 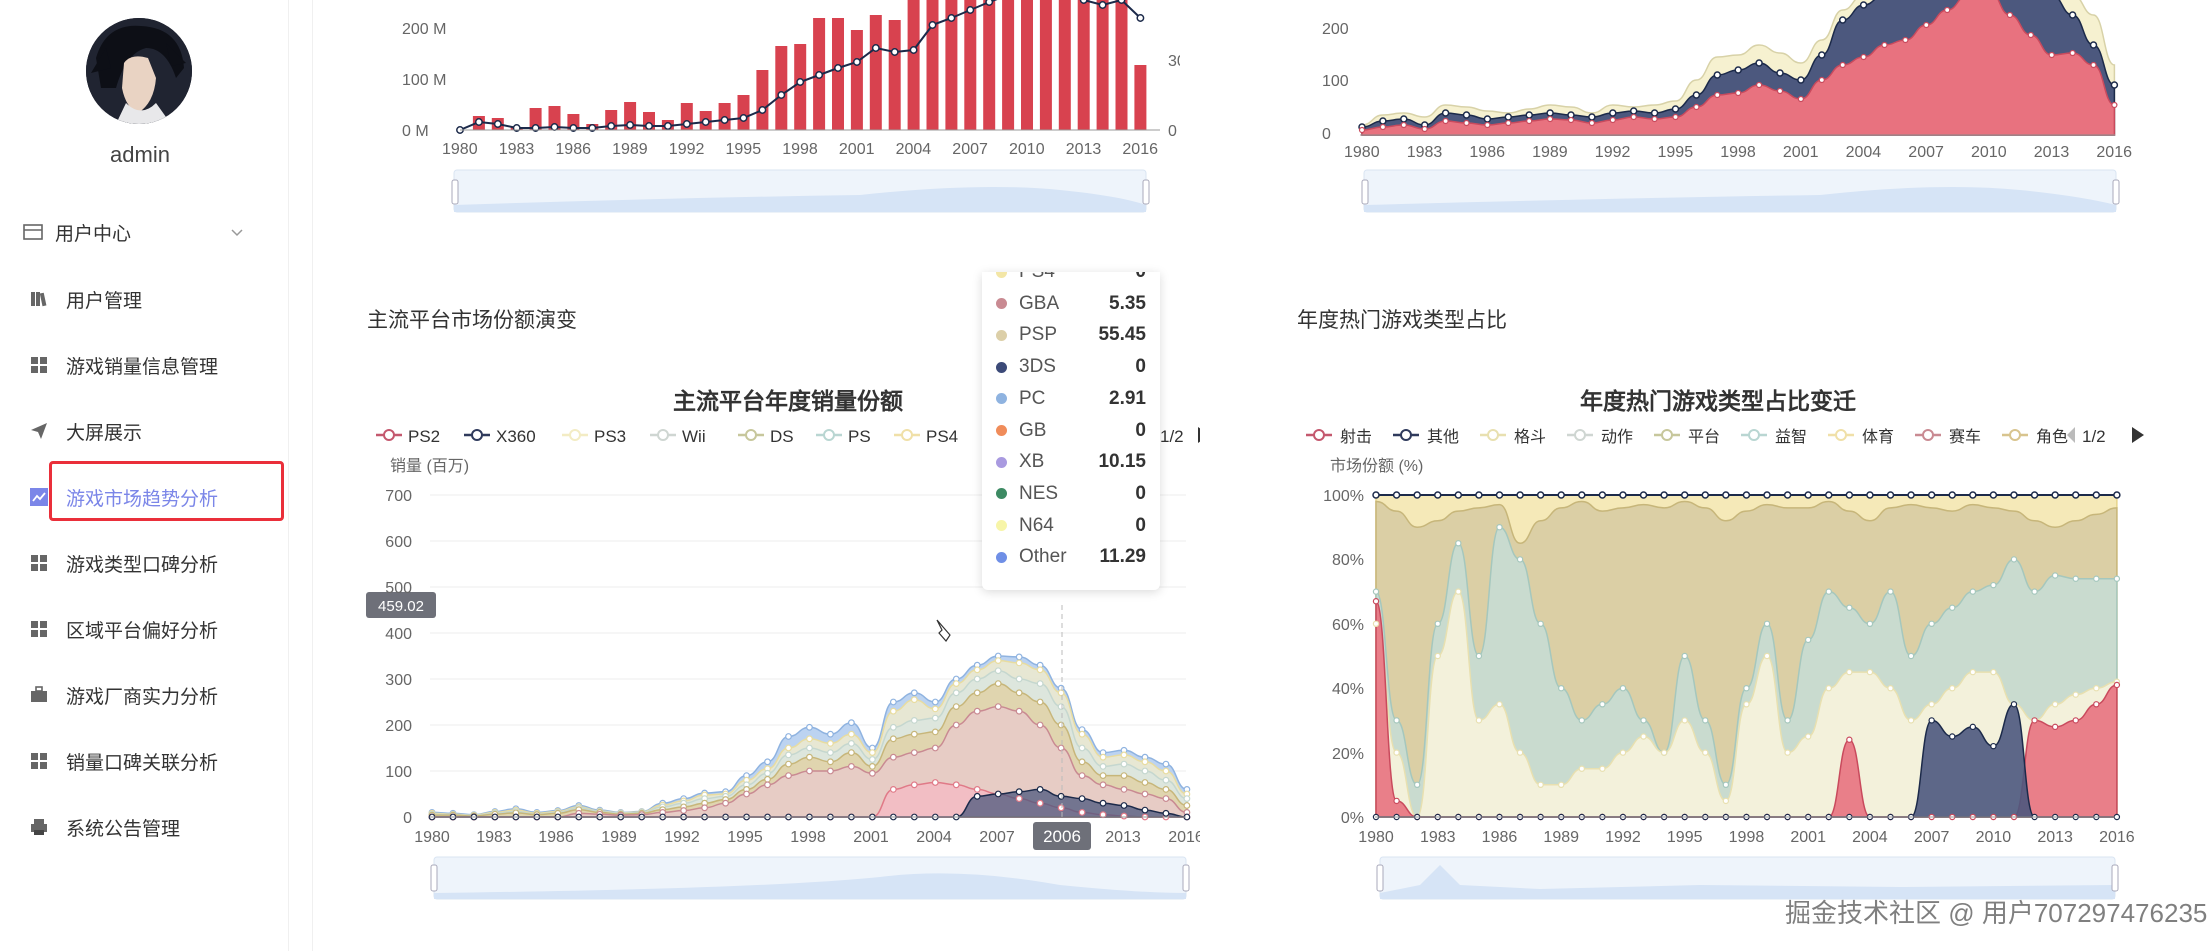 What do you see at coordinates (1032, 462) in the screenshot?
I see `tooltip-series-name: XB` at bounding box center [1032, 462].